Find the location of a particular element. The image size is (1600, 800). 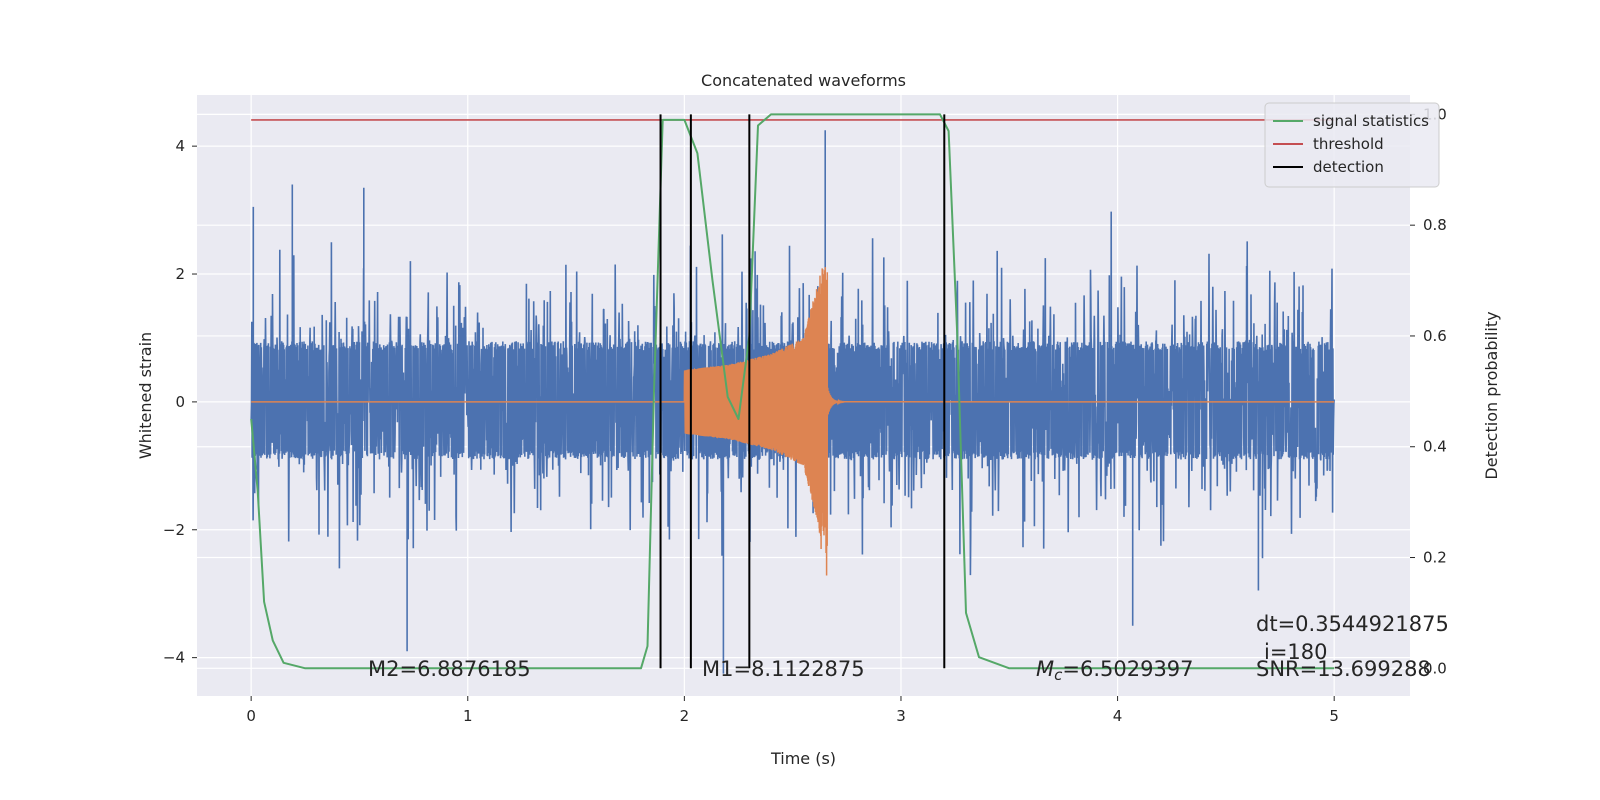

x-tick-label: 5 is located at coordinates (1334, 716).